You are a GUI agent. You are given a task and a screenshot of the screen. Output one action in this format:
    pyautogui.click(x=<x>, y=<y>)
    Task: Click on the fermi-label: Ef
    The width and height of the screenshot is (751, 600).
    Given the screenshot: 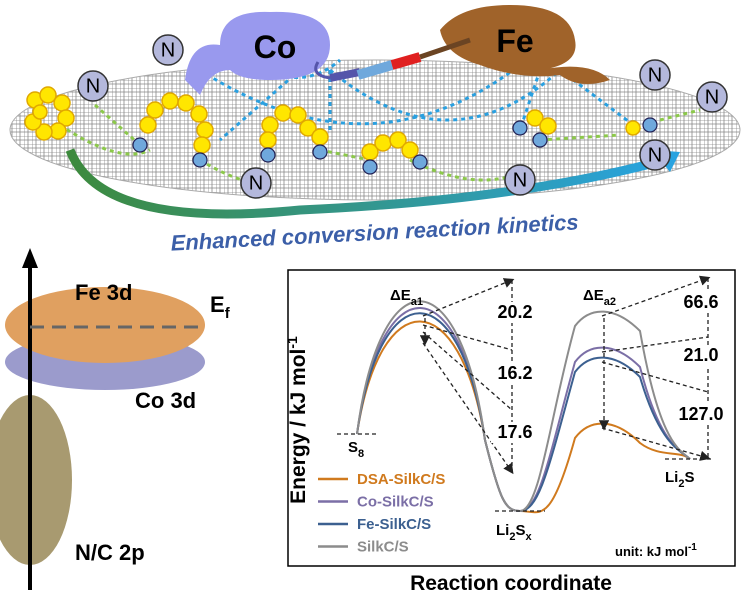 What is the action you would take?
    pyautogui.click(x=220, y=307)
    